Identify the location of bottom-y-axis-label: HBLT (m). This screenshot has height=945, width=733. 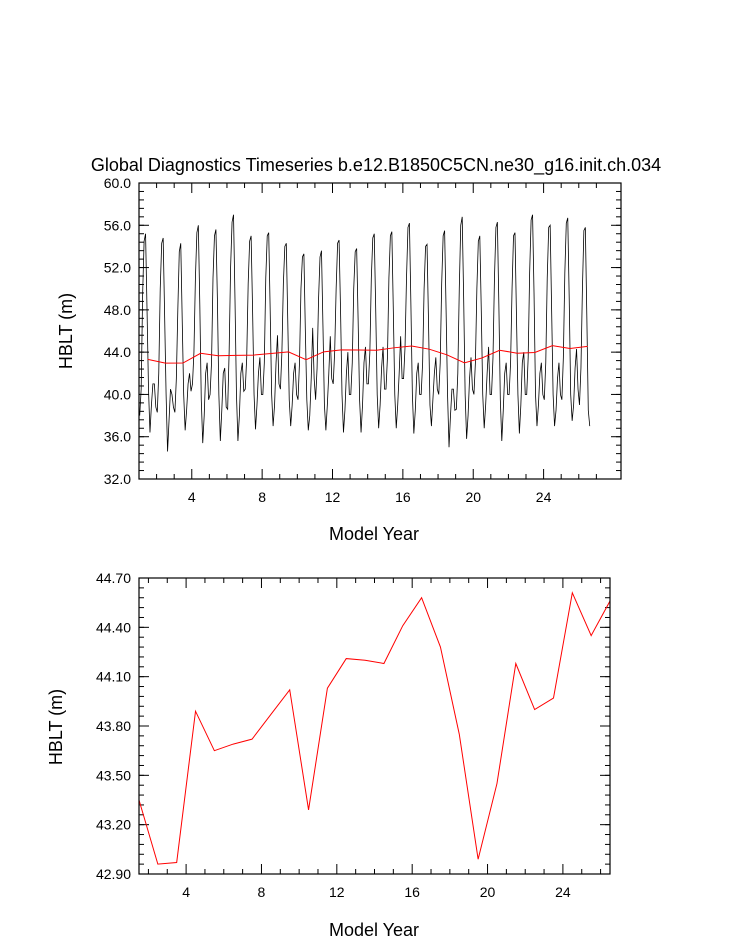
(56, 727).